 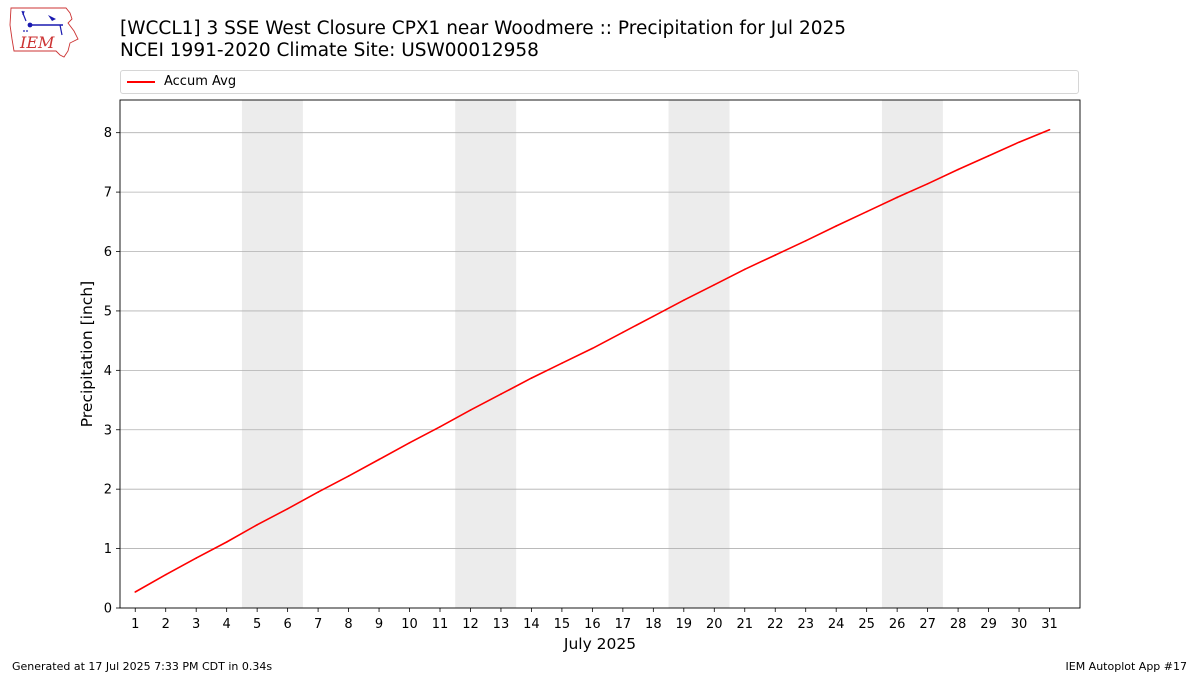 I want to click on x-tick-label: 28, so click(x=958, y=624).